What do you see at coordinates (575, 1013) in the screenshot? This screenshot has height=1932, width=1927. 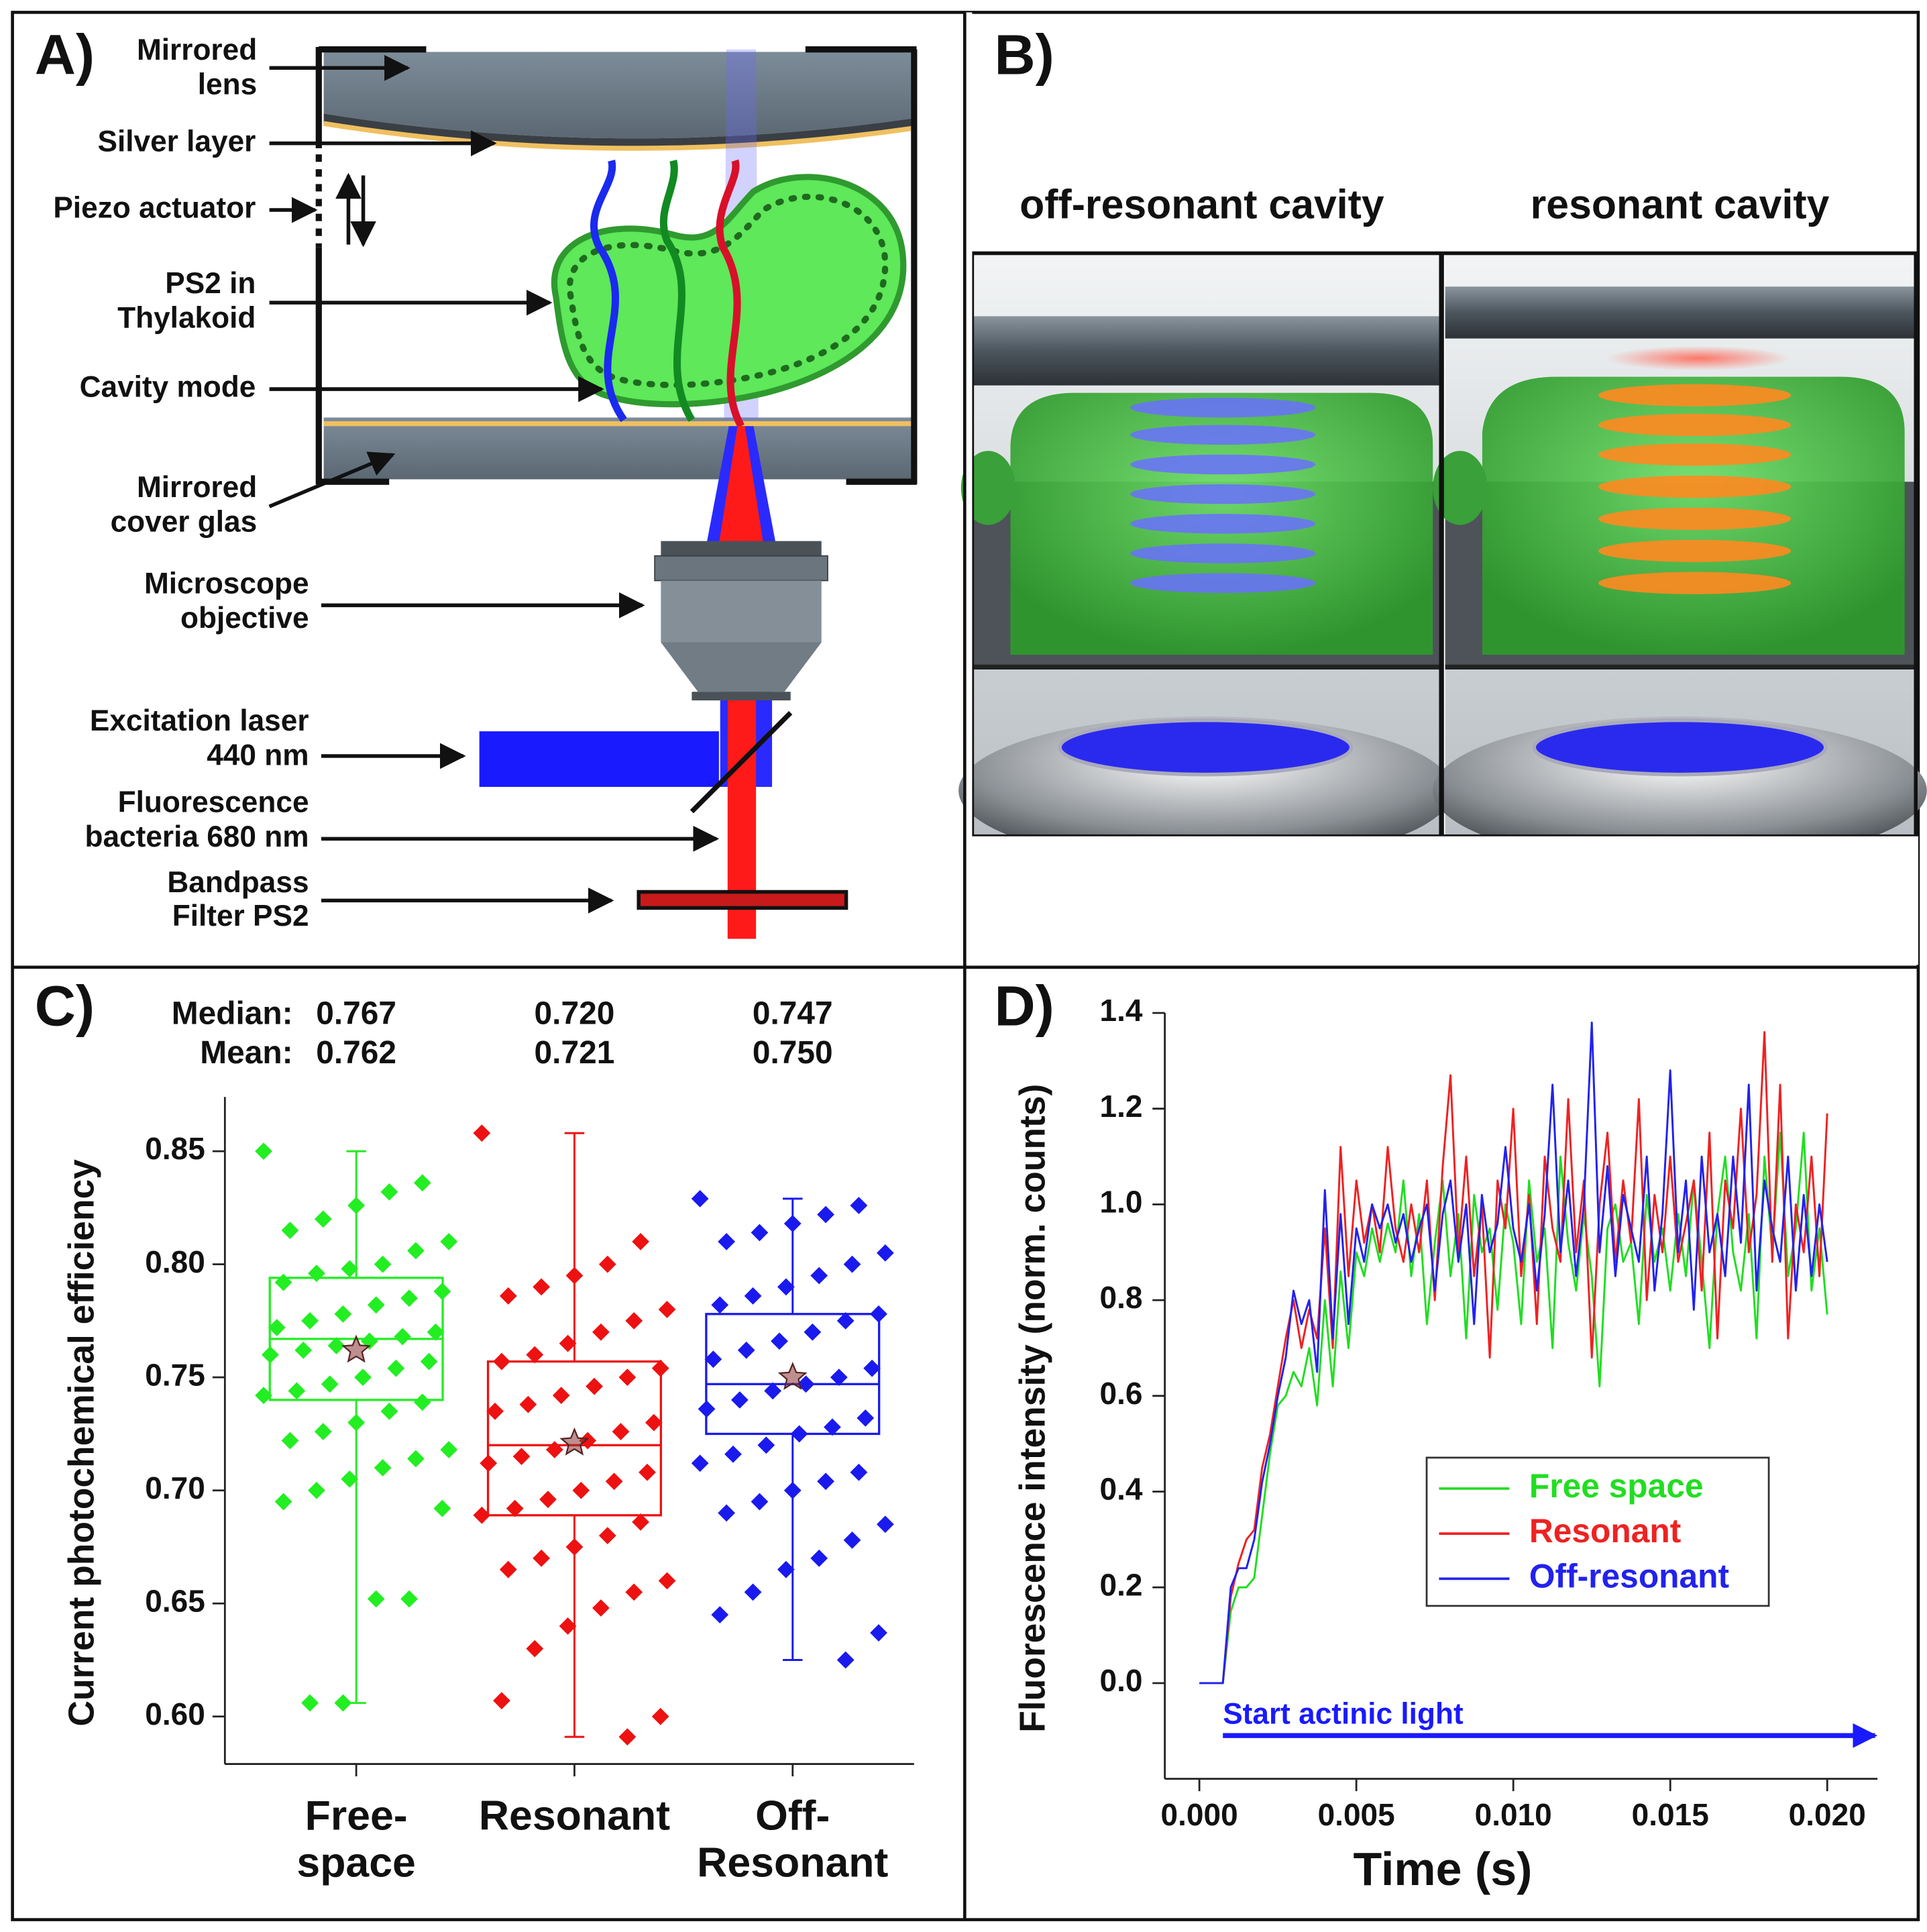 I see `median-label: 0.720` at bounding box center [575, 1013].